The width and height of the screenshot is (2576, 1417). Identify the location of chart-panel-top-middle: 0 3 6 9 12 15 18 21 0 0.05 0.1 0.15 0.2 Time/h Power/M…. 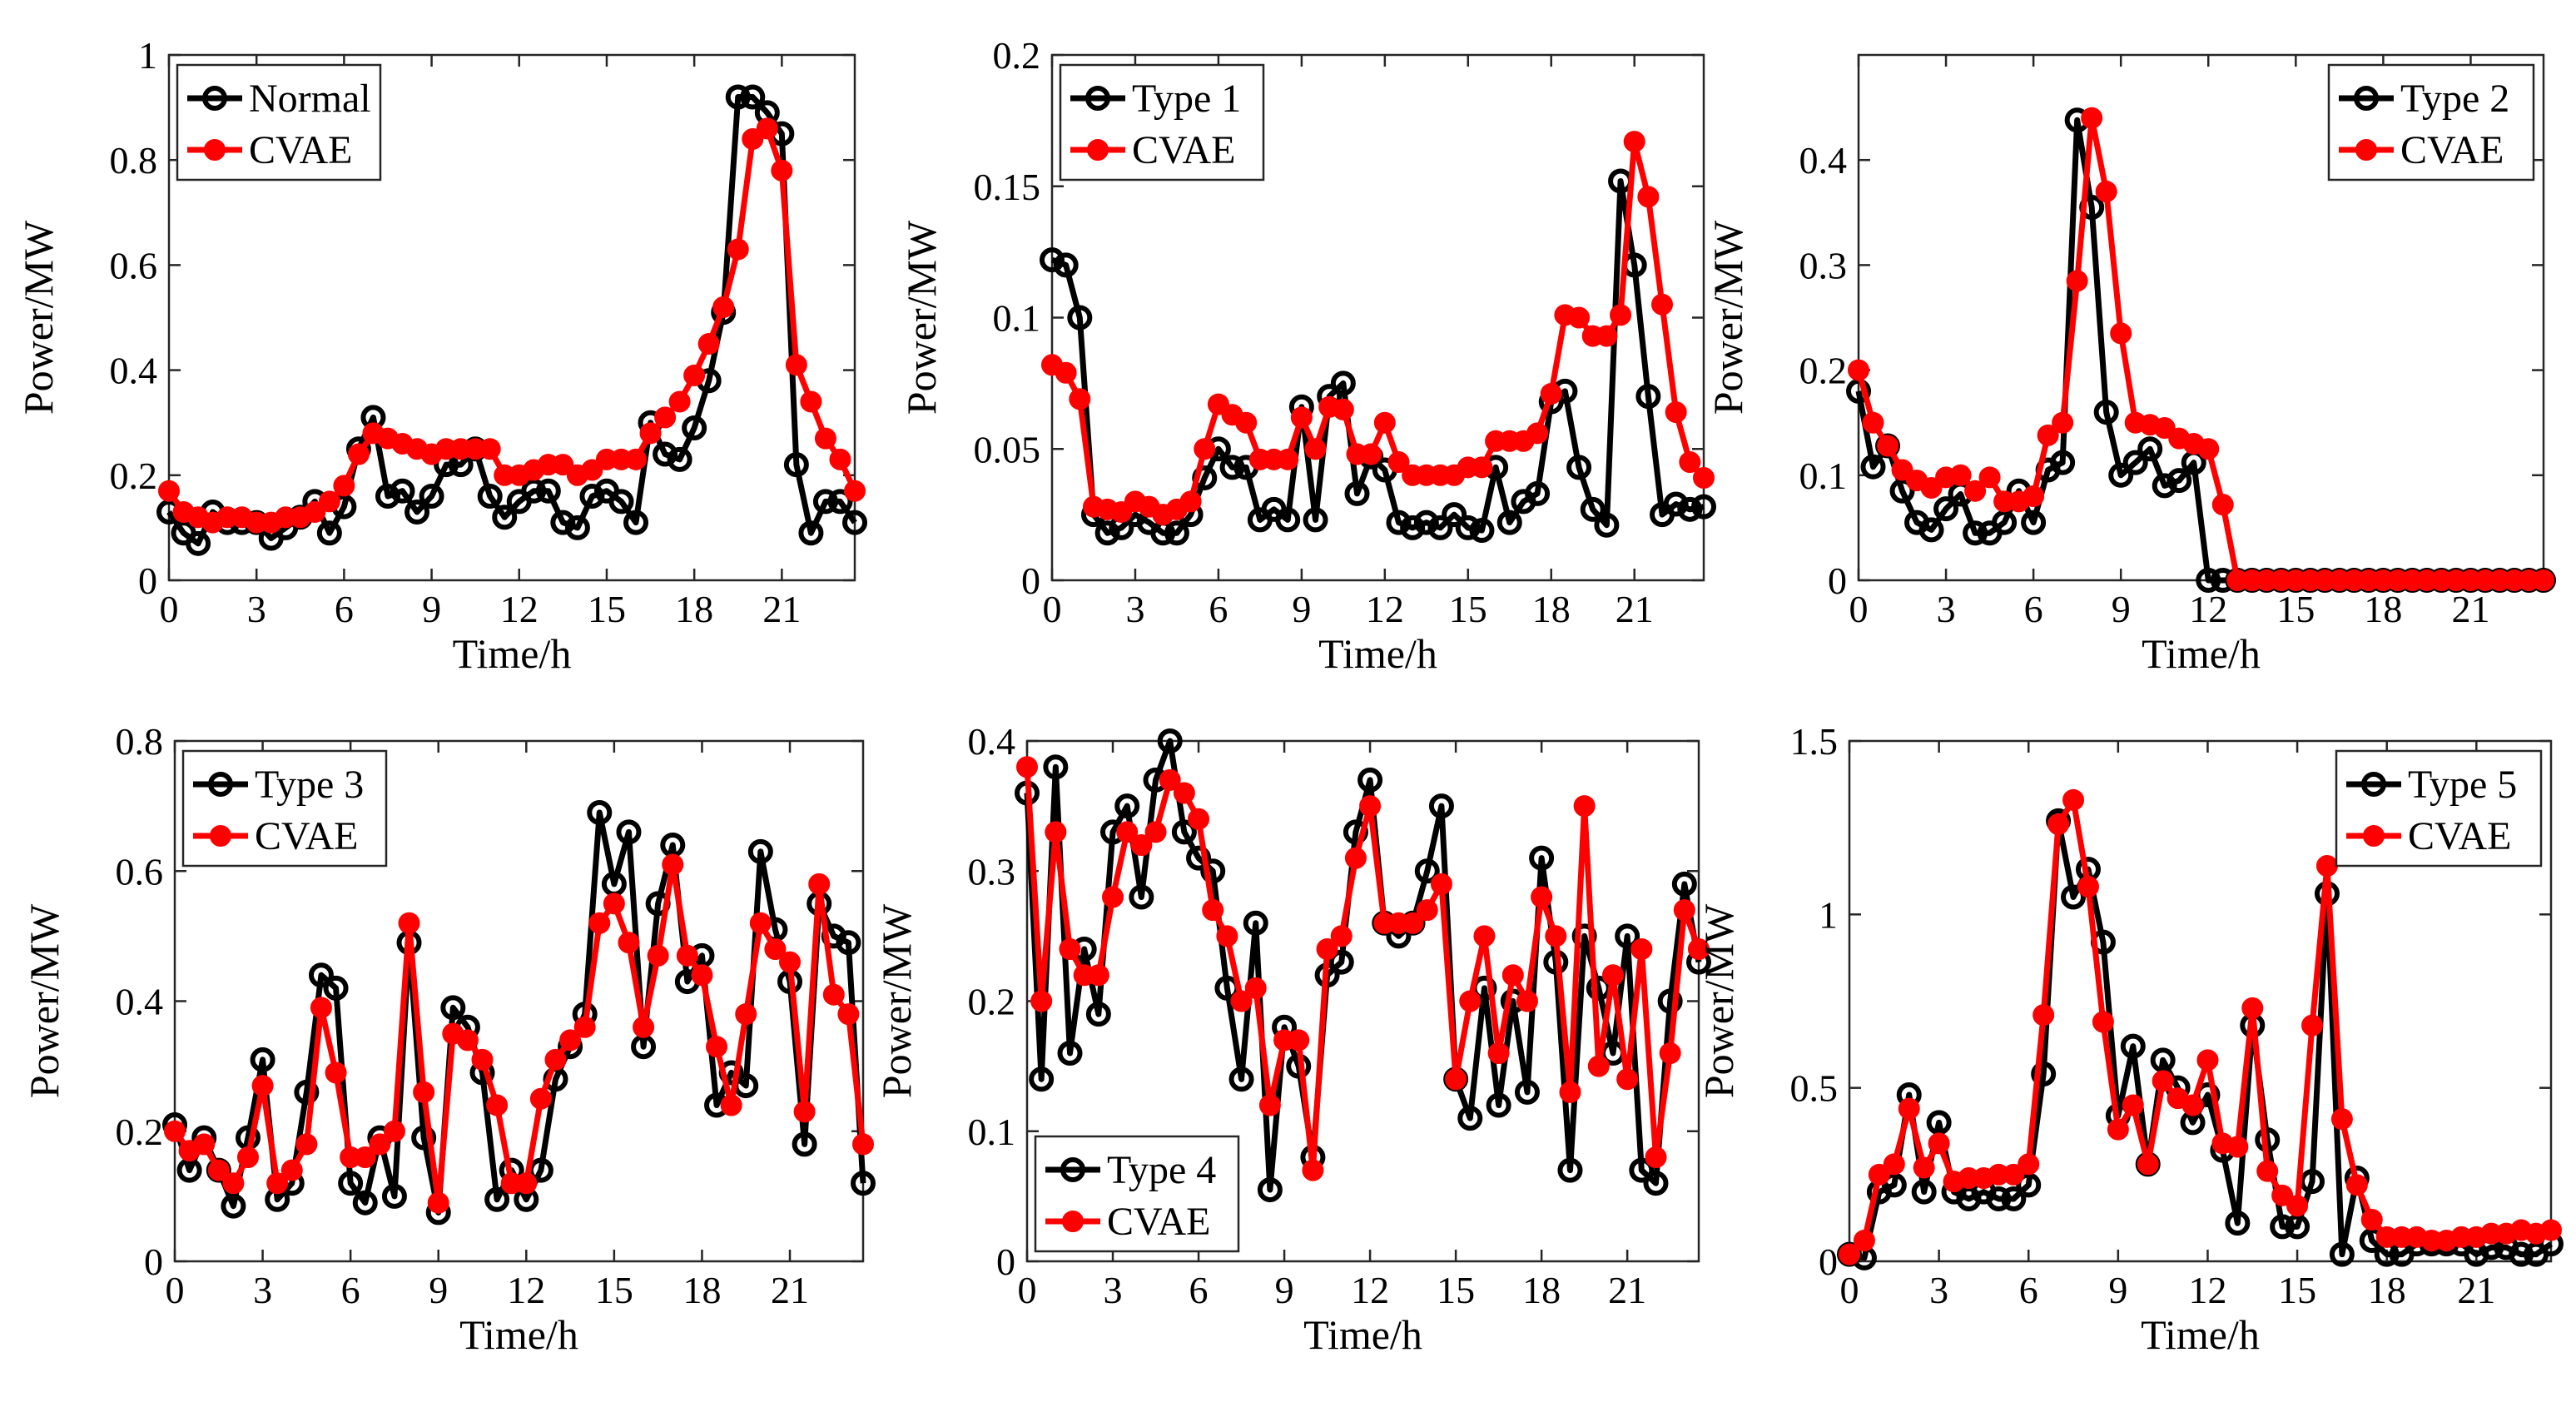
(1307, 355).